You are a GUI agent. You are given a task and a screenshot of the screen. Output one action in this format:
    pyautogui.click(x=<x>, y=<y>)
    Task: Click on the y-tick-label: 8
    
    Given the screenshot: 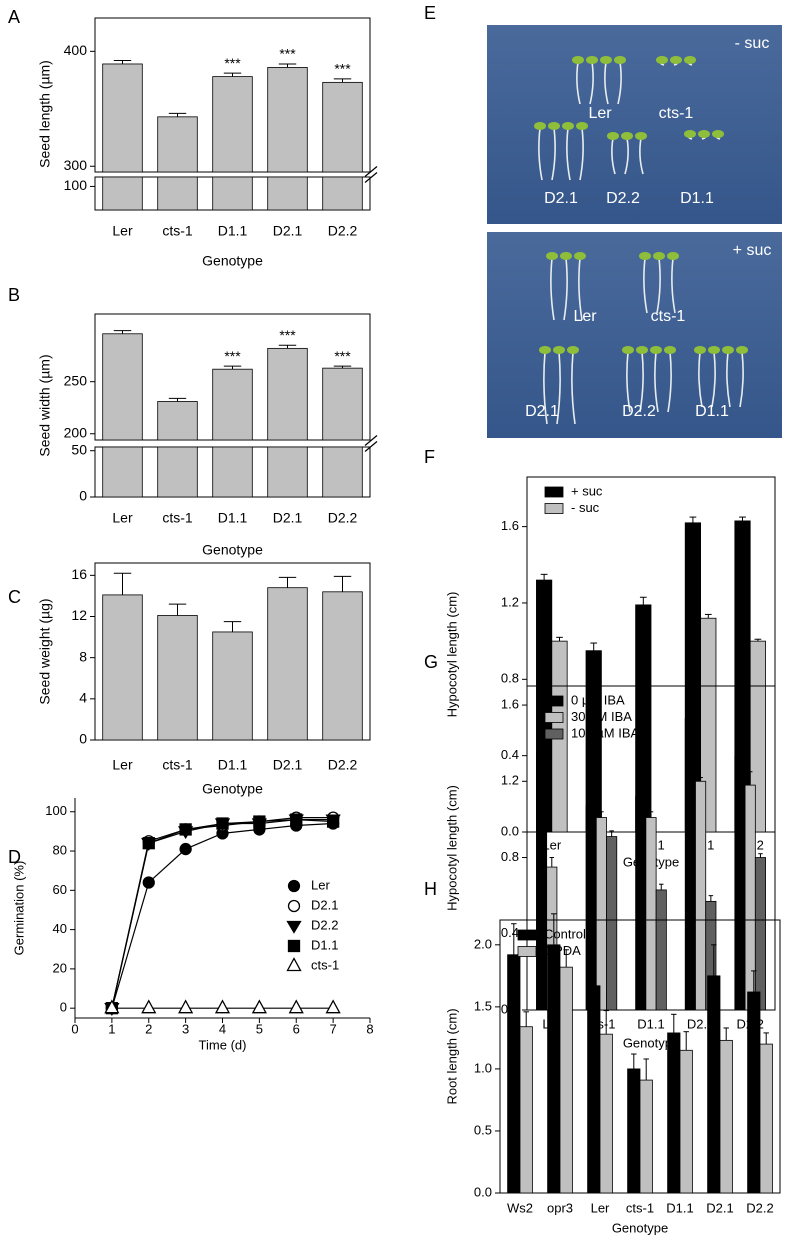 What is the action you would take?
    pyautogui.click(x=83, y=656)
    